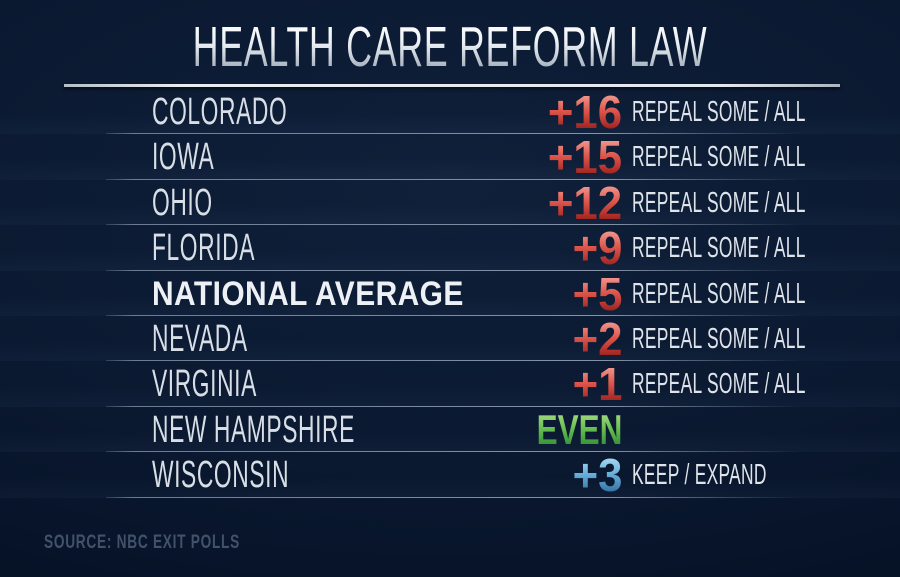 This screenshot has height=577, width=900. I want to click on row-label: IOWA, so click(183, 157).